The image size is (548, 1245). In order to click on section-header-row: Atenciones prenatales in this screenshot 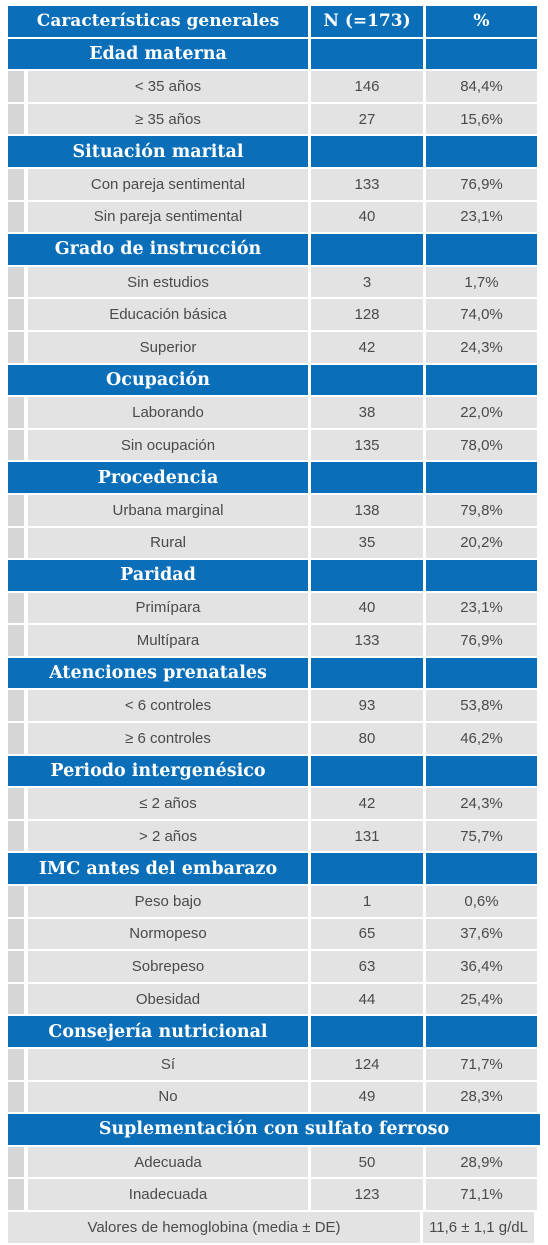, I will do `click(274, 673)`.